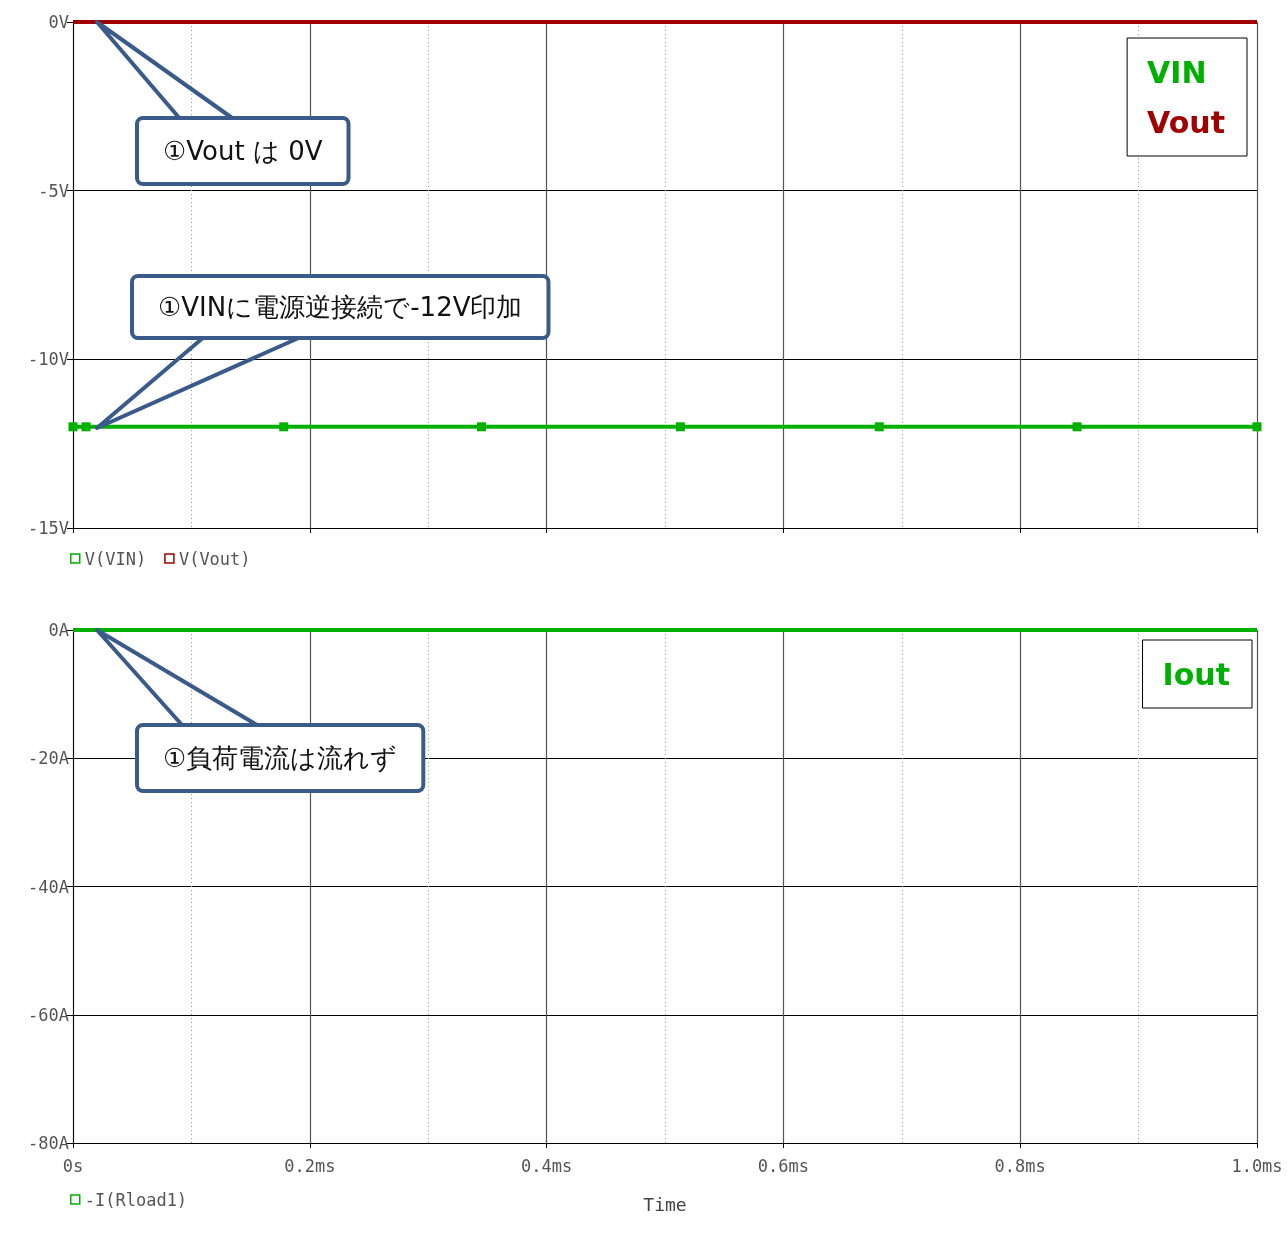 Image resolution: width=1287 pixels, height=1234 pixels. I want to click on legend-label: V(Vout), so click(214, 558).